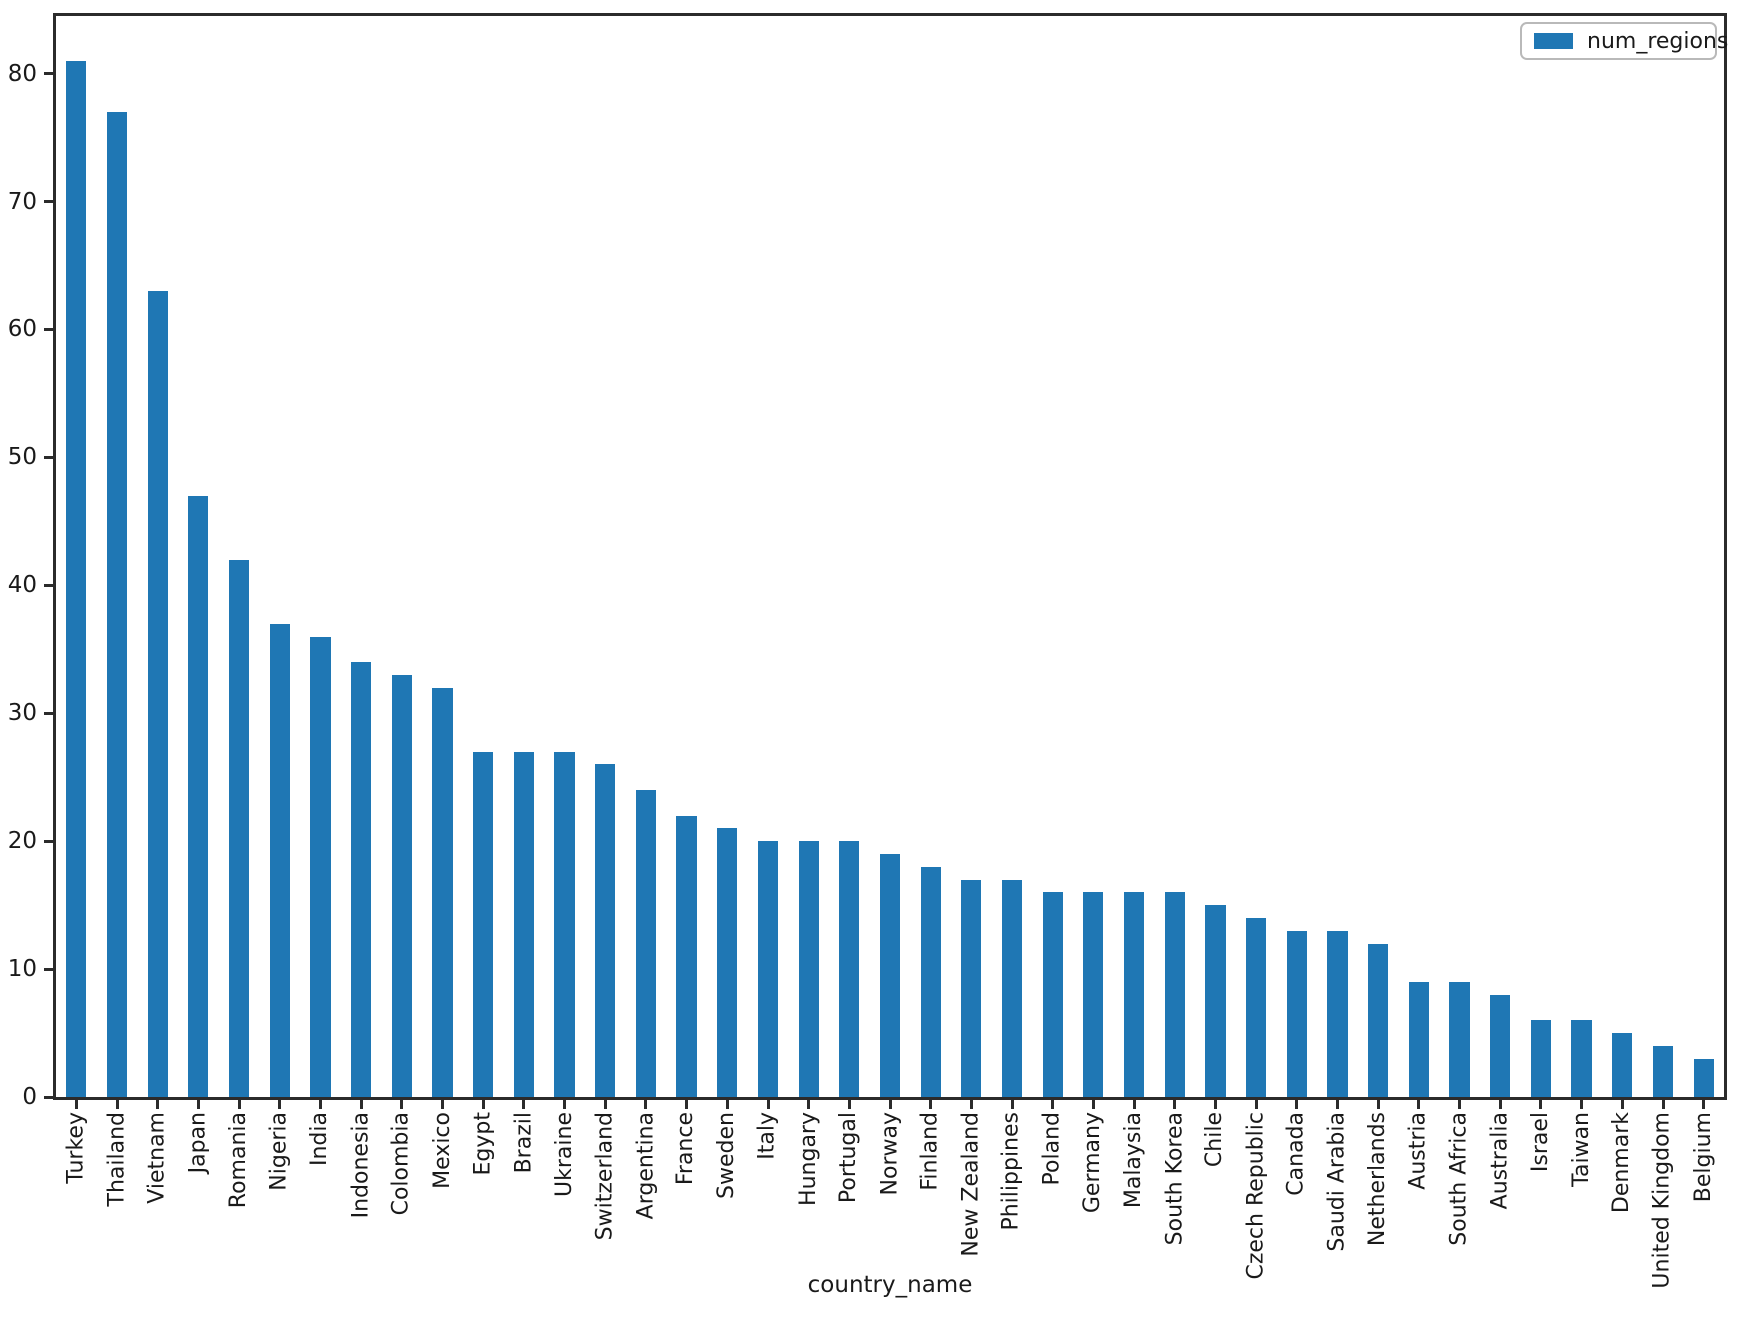 The width and height of the screenshot is (1742, 1318). I want to click on bar-norway, so click(890, 975).